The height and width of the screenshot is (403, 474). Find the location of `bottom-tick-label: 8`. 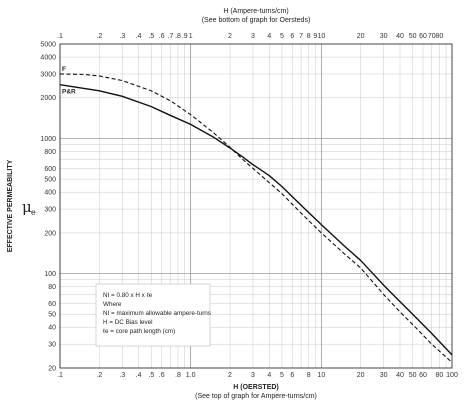

bottom-tick-label: 8 is located at coordinates (309, 375).